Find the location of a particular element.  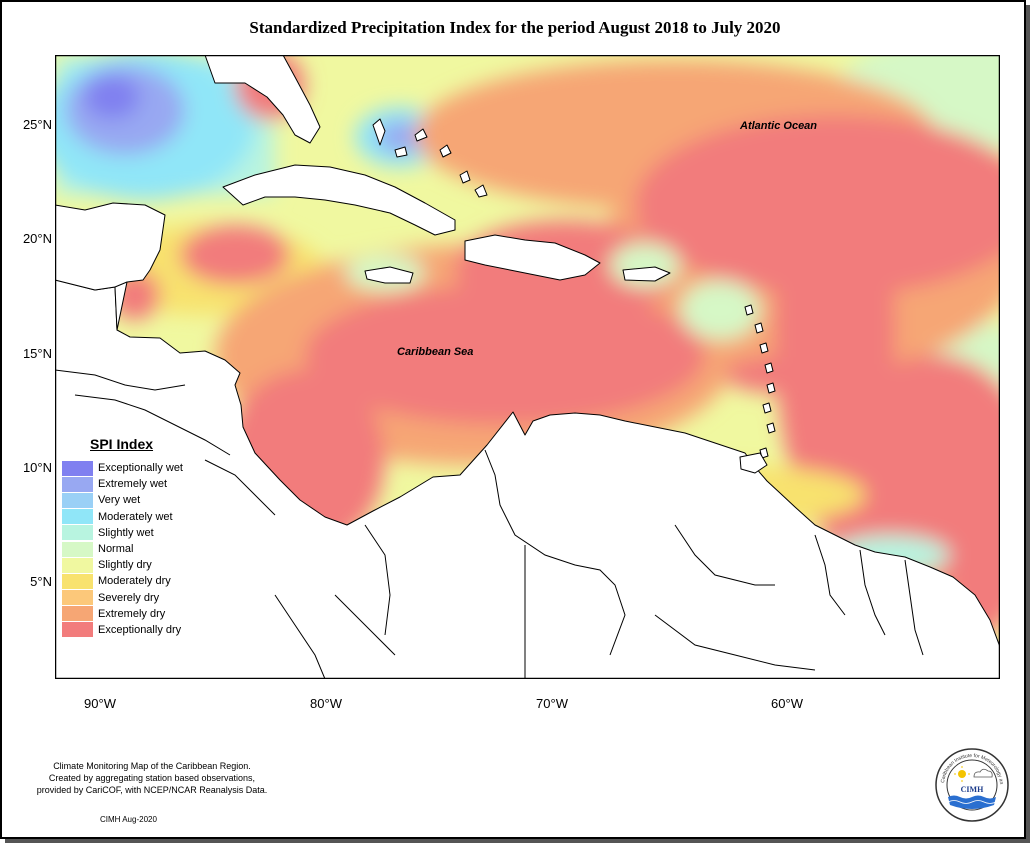

legend-item: Moderately wet is located at coordinates (132, 517).